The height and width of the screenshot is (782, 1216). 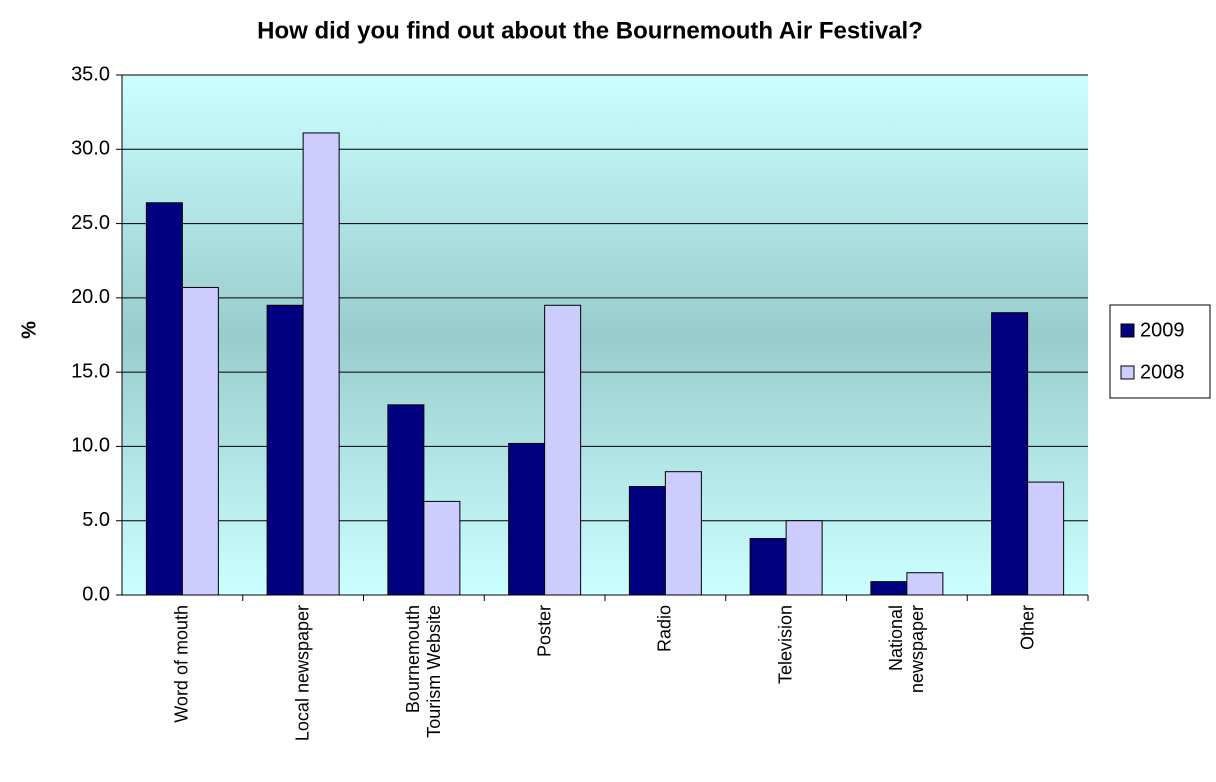 What do you see at coordinates (1160, 351) in the screenshot?
I see `legend` at bounding box center [1160, 351].